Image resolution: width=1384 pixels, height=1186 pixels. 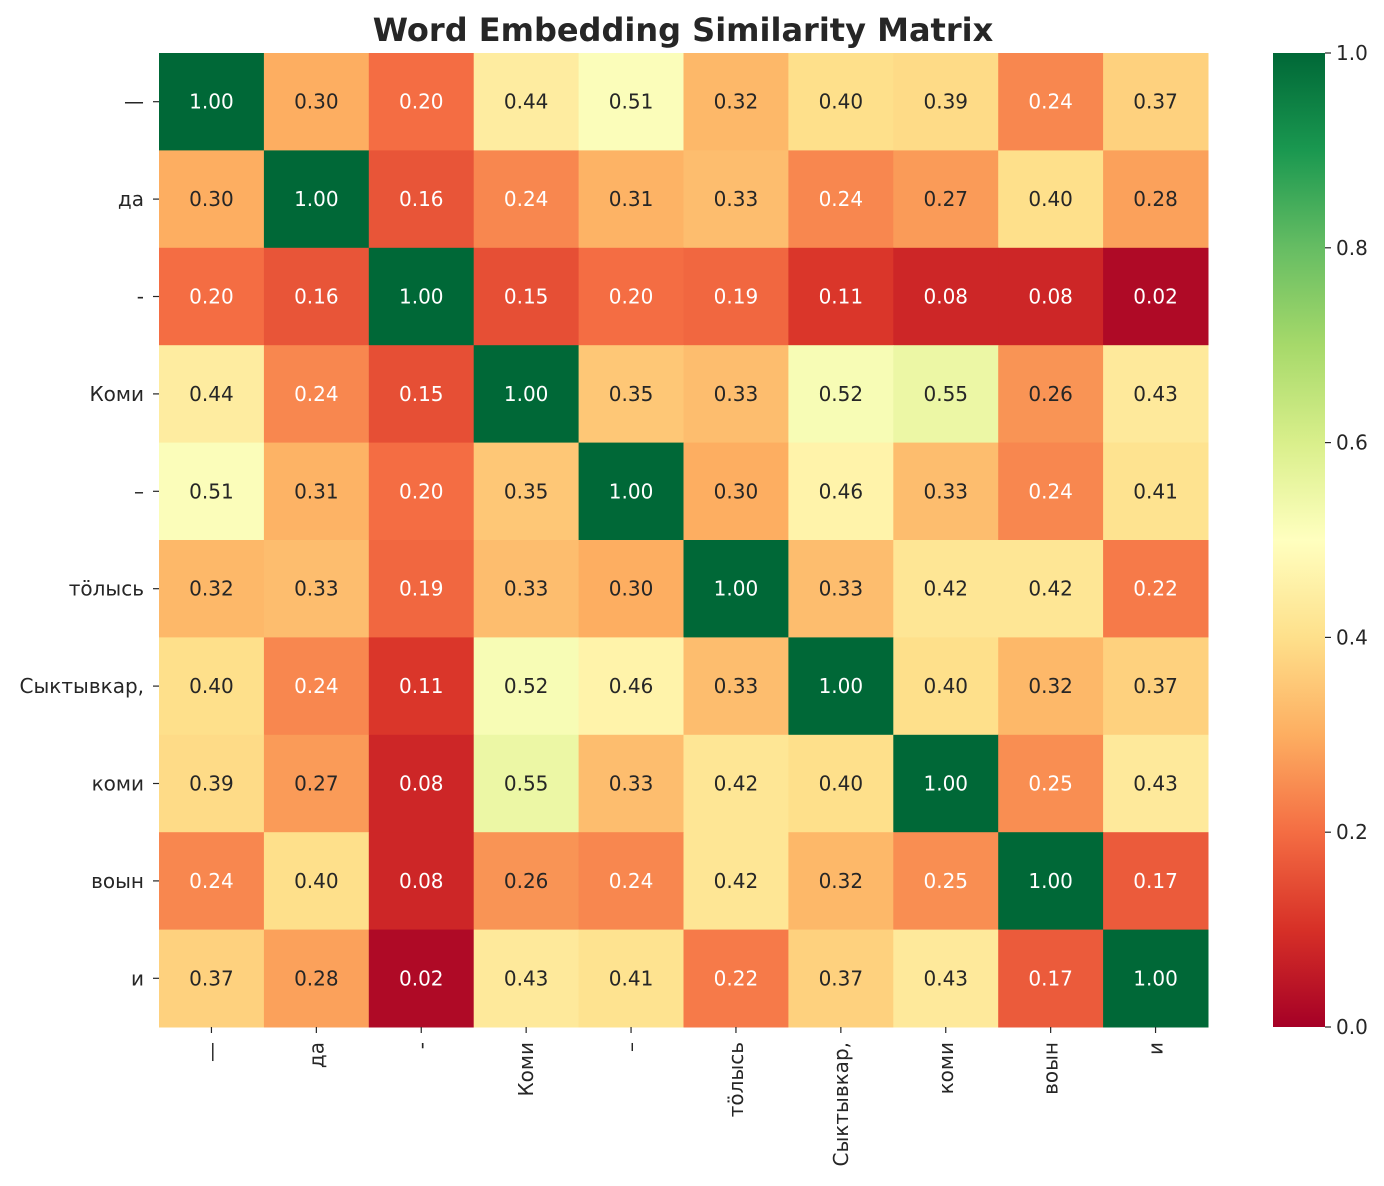 I want to click on cell-value-label: 0.46, so click(x=631, y=686).